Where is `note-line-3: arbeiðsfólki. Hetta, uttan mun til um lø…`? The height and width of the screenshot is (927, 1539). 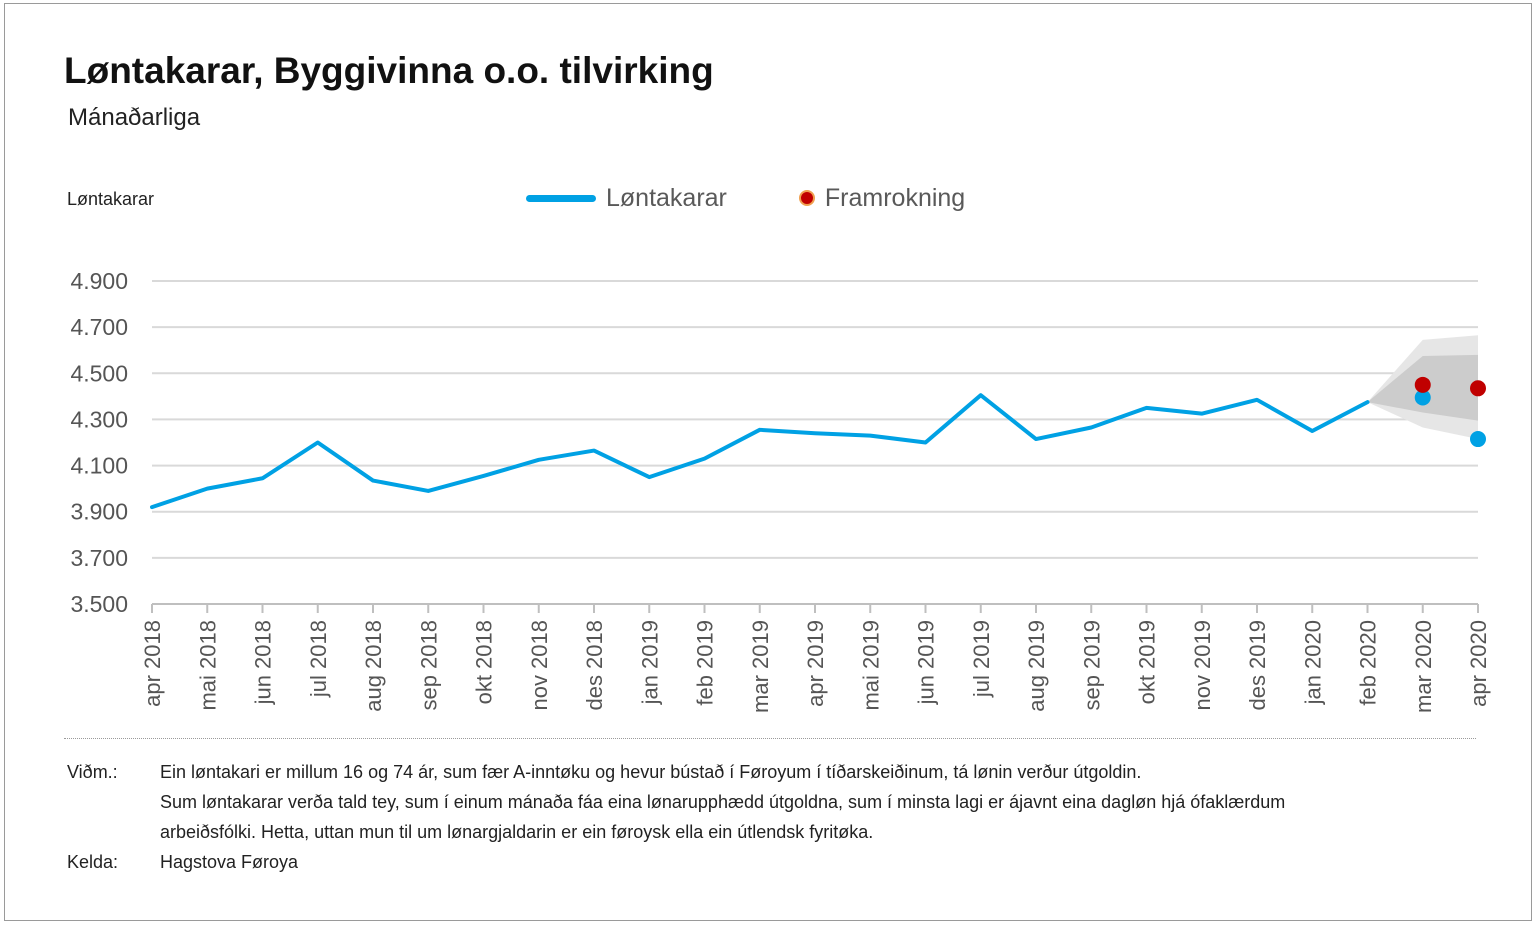 note-line-3: arbeiðsfólki. Hetta, uttan mun til um lø… is located at coordinates (517, 832).